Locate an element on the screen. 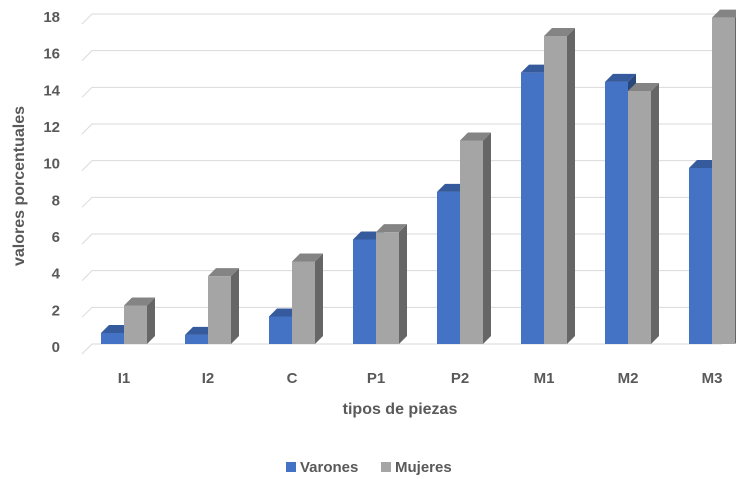  x-tick-label: P2 is located at coordinates (460, 378).